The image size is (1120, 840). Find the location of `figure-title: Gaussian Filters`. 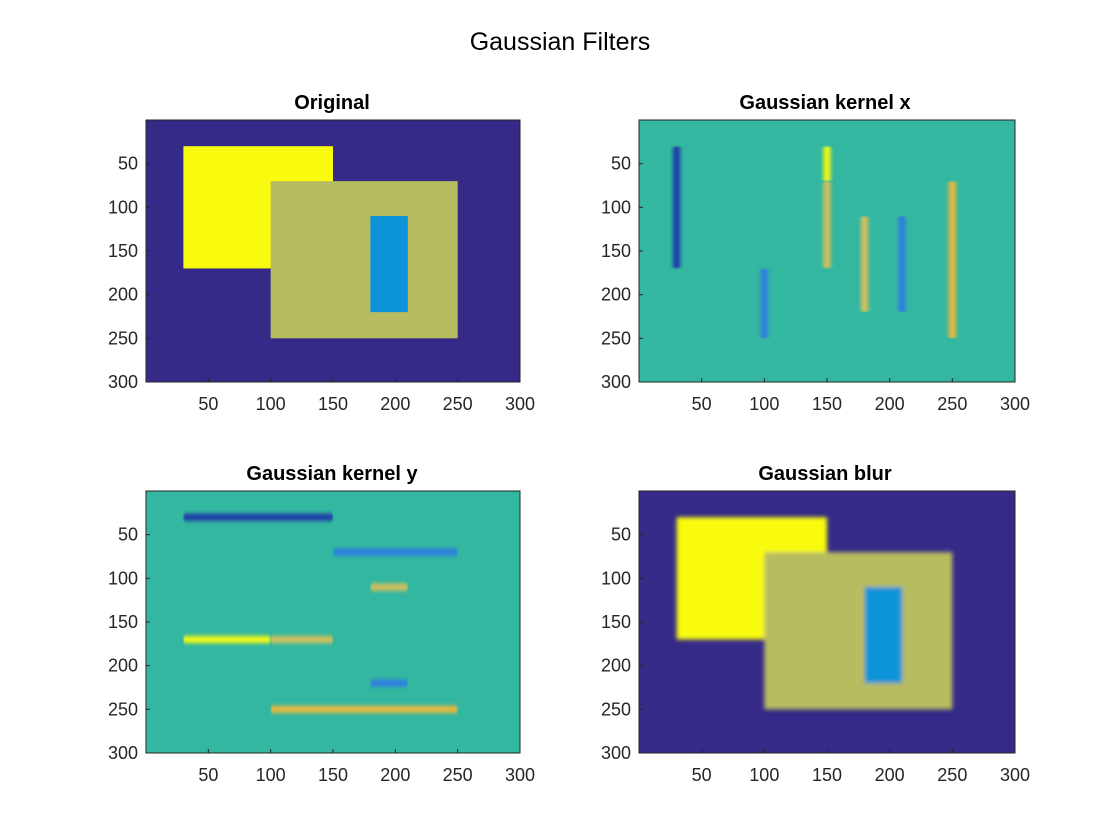

figure-title: Gaussian Filters is located at coordinates (560, 42).